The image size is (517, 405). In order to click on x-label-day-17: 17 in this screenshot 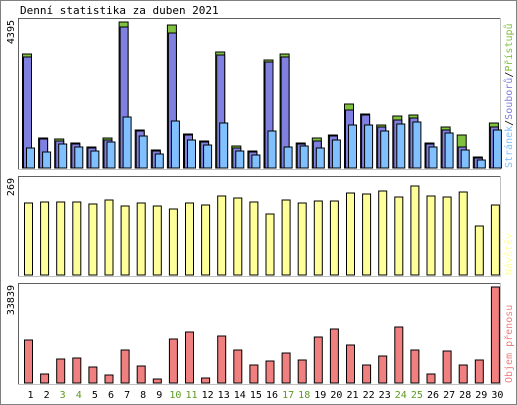, I will do `click(288, 395)`.